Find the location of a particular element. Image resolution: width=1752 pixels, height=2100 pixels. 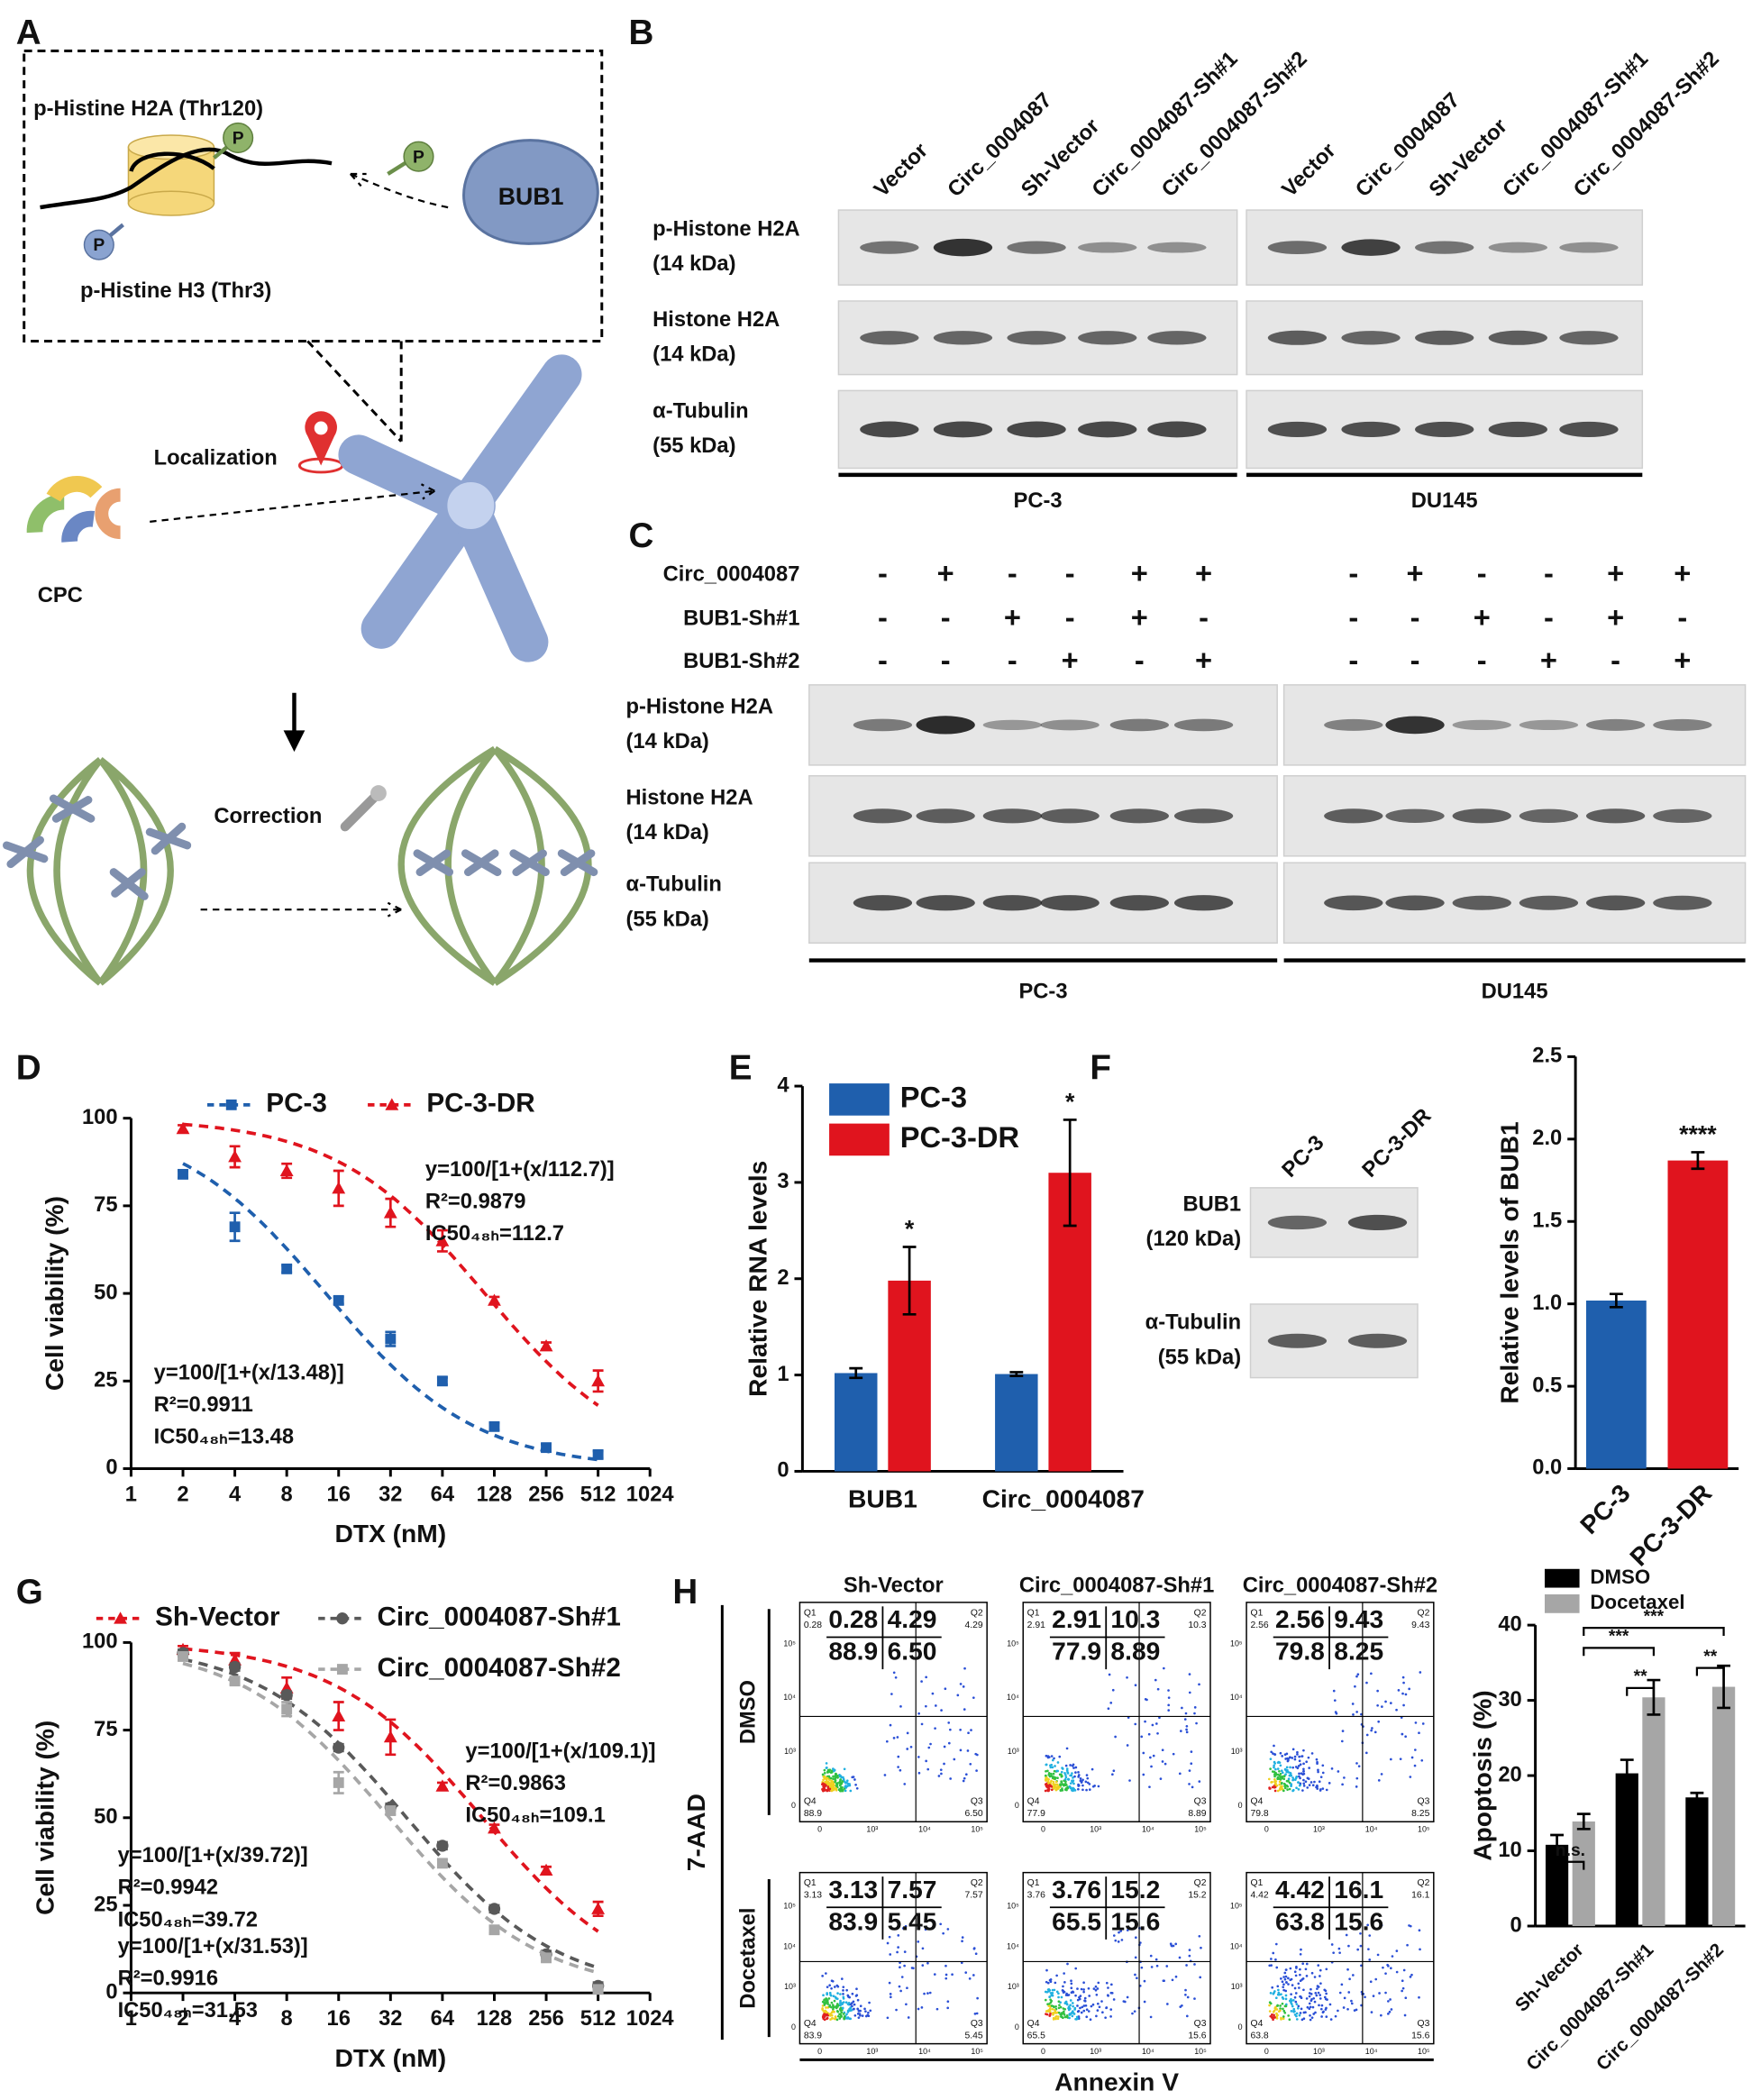

significance-bracket is located at coordinates (1654, 1631).